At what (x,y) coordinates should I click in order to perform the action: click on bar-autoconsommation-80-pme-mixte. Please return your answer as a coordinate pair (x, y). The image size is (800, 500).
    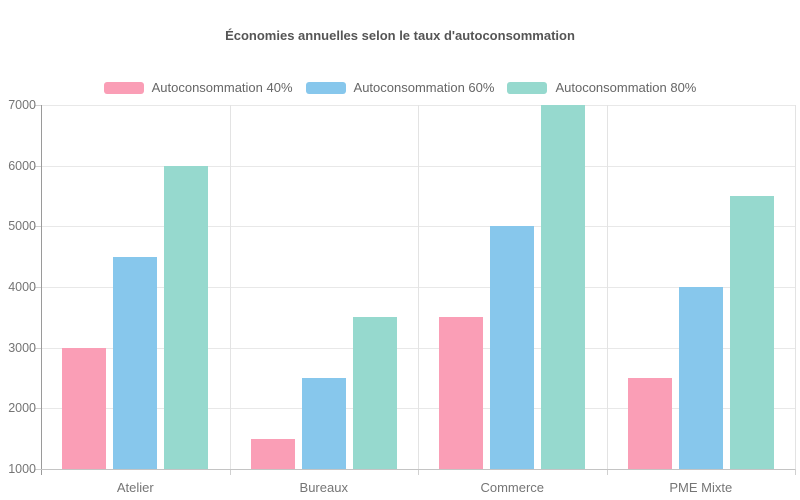
    Looking at the image, I should click on (751, 332).